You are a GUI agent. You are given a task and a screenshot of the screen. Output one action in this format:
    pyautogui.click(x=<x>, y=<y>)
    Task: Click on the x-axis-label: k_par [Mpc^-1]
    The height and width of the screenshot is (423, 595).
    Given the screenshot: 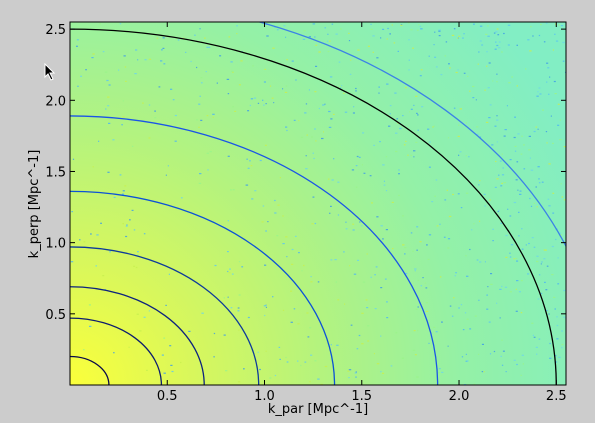 What is the action you would take?
    pyautogui.click(x=318, y=409)
    